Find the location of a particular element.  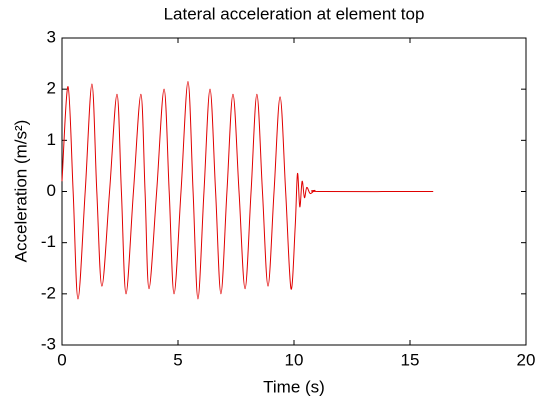

chart-title: Lateral acceleration at element top is located at coordinates (294, 13).